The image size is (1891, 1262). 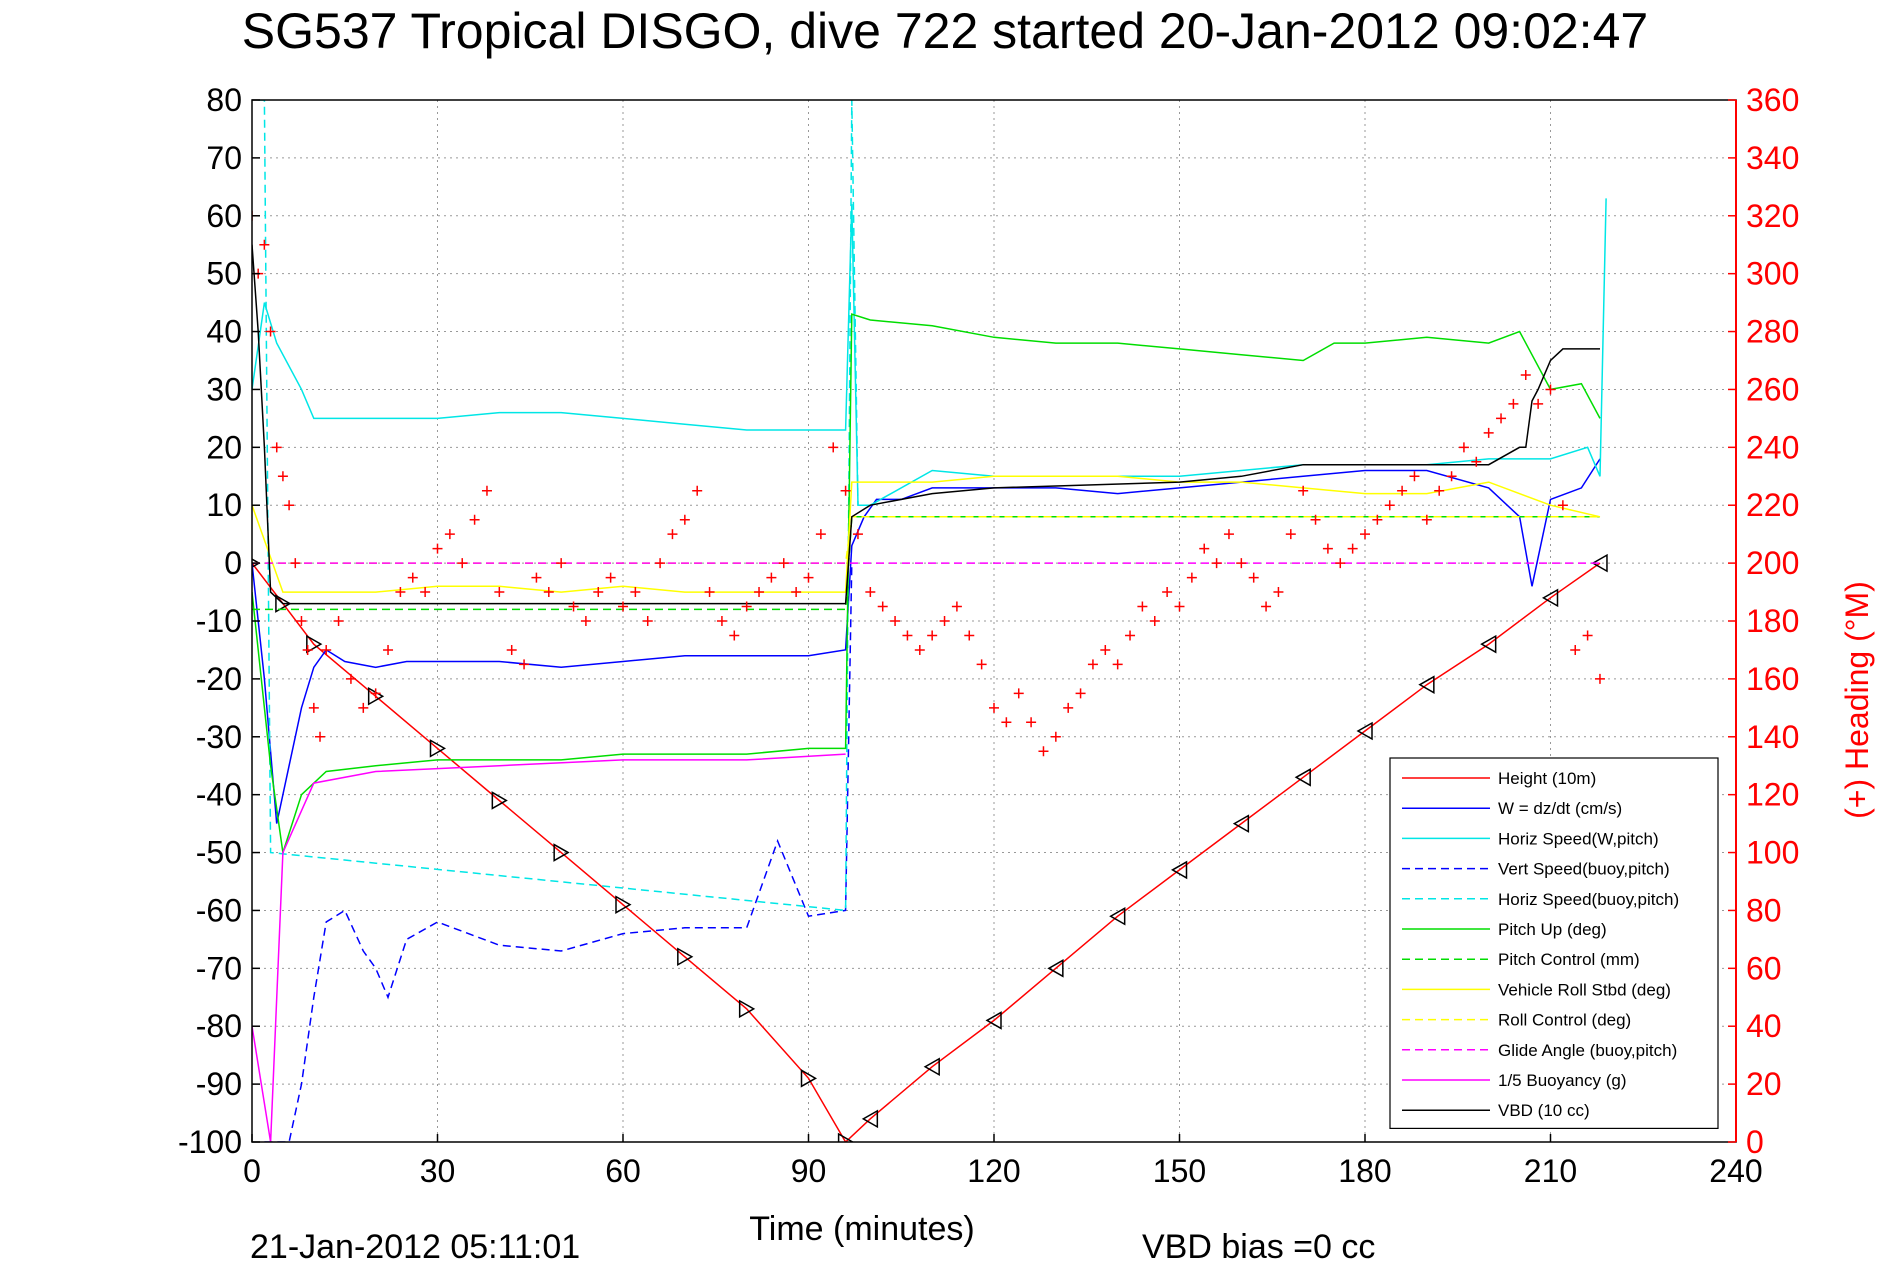 I want to click on legend-entry-label: Pitch Up (deg), so click(x=1552, y=929).